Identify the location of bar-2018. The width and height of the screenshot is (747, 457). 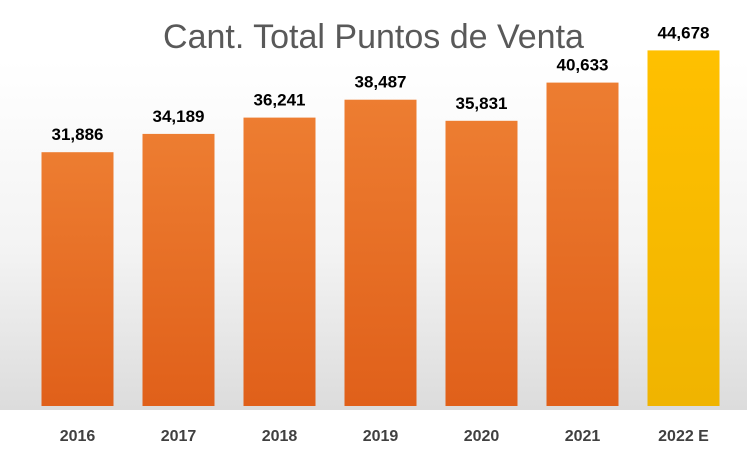
(279, 261).